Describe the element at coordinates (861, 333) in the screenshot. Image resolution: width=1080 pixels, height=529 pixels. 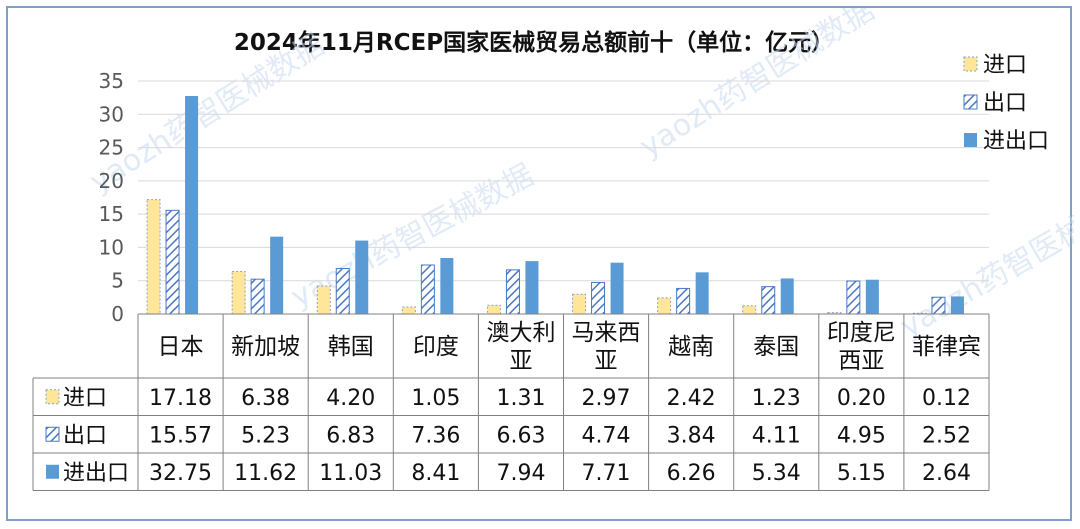
I see `category-label: 印度尼` at that location.